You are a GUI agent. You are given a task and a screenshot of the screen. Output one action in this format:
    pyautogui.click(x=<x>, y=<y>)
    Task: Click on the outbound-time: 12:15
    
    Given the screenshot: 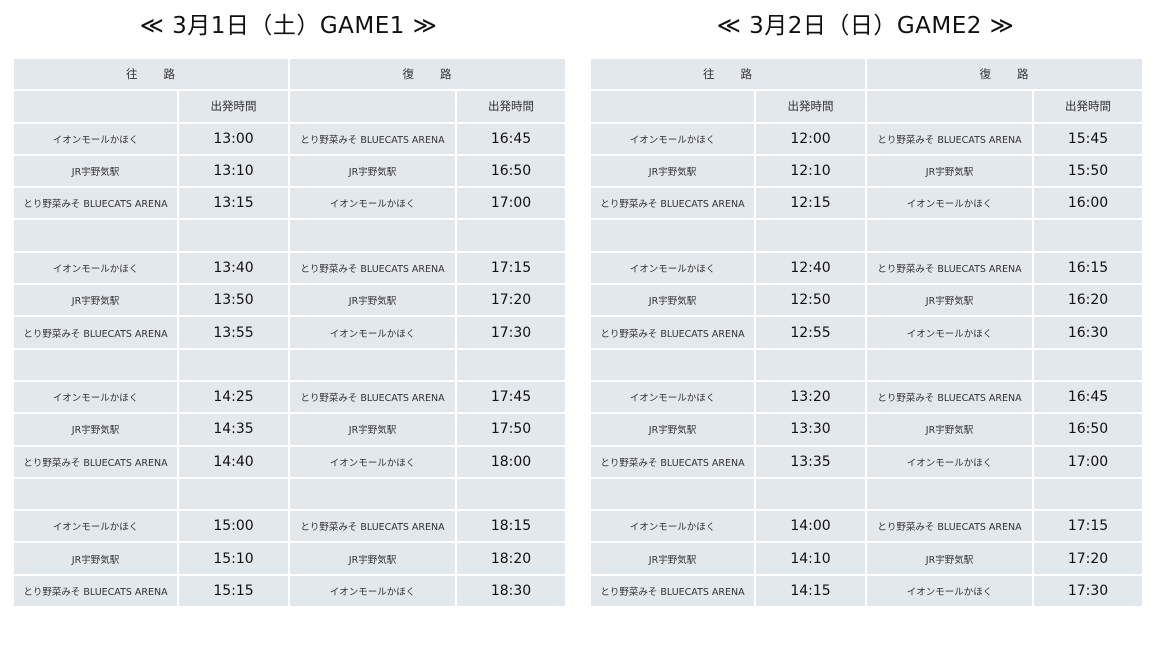 What is the action you would take?
    pyautogui.click(x=810, y=203)
    